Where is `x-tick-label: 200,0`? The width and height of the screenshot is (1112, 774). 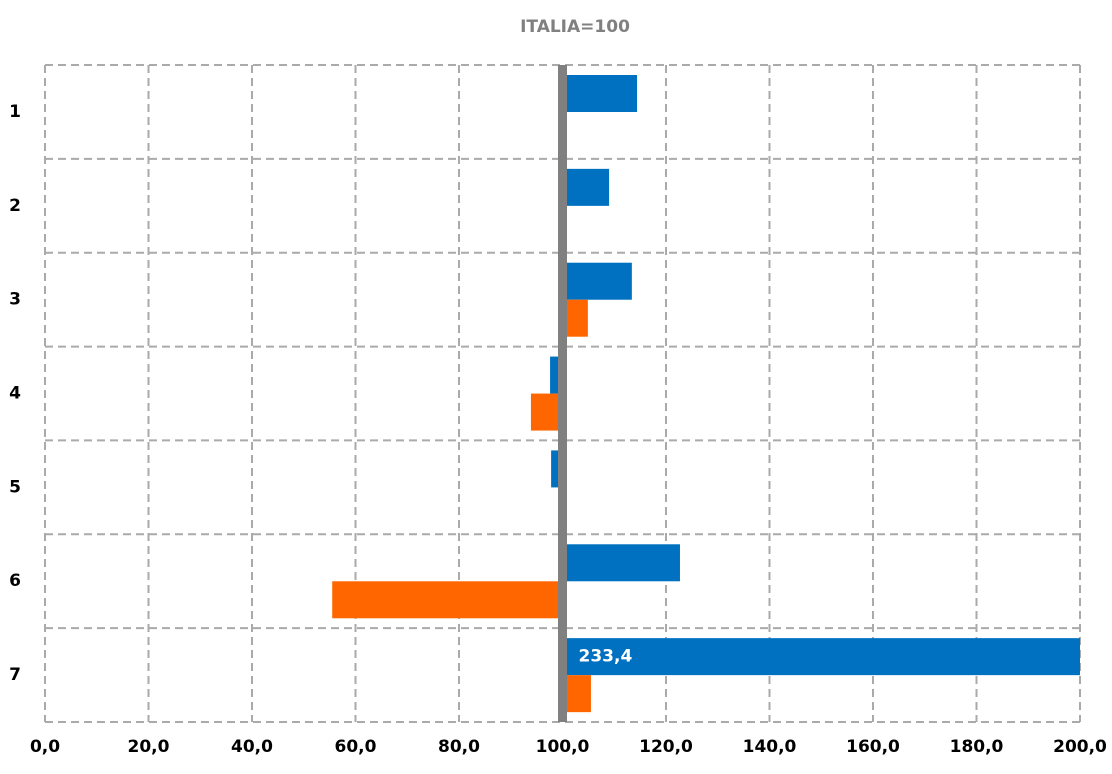
x-tick-label: 200,0 is located at coordinates (1080, 747).